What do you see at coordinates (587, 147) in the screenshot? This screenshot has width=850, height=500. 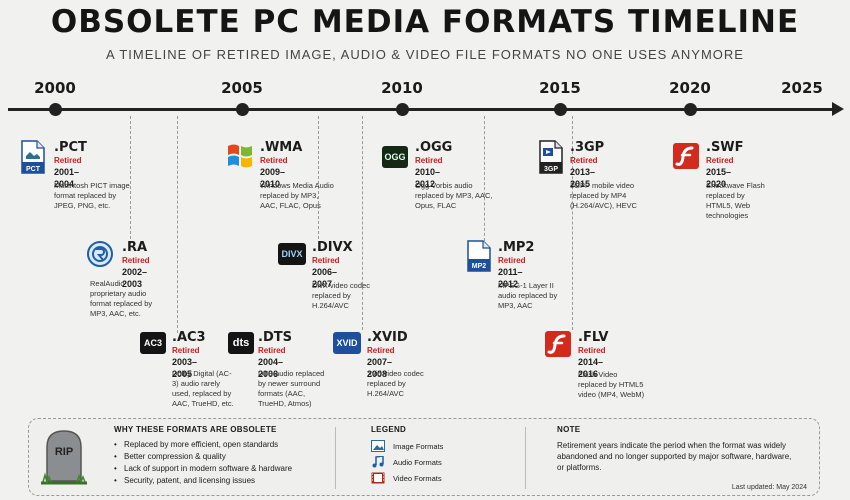 I see `format-extension: .3GP` at bounding box center [587, 147].